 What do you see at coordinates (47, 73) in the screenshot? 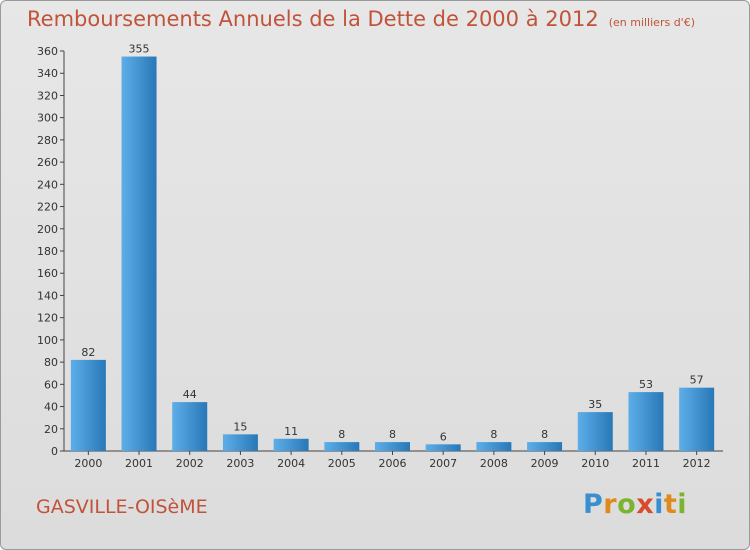
I see `y-tick-label: 340` at bounding box center [47, 73].